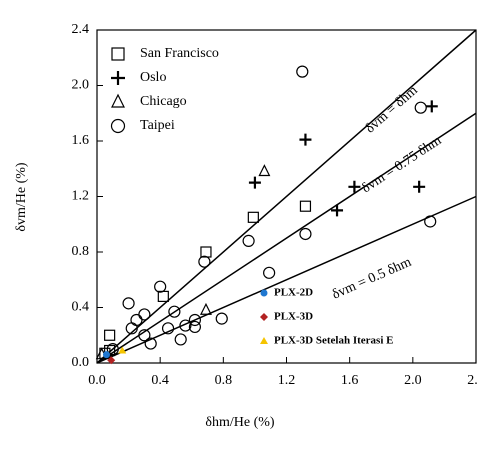 This screenshot has height=450, width=478. Describe the element at coordinates (372, 279) in the screenshot. I see `line-label: δvm = 0.5 δhm` at that location.